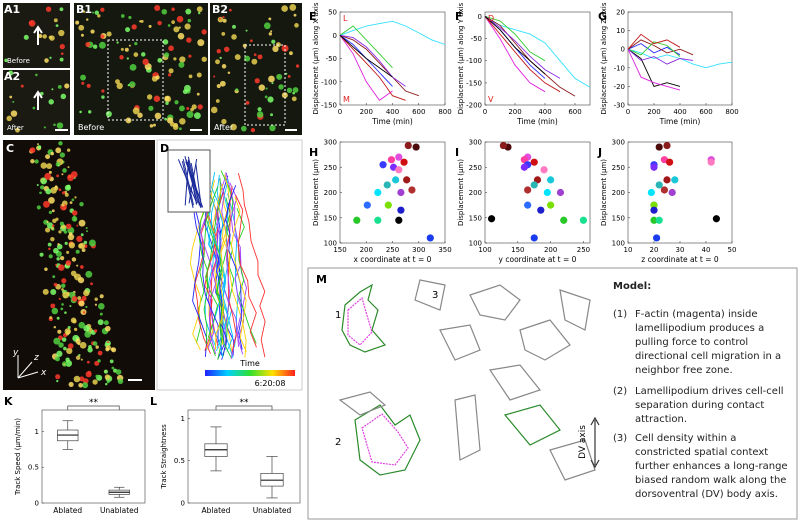  What do you see at coordinates (618, 193) in the screenshot?
I see `y-tick-label: 200` at bounding box center [618, 193].